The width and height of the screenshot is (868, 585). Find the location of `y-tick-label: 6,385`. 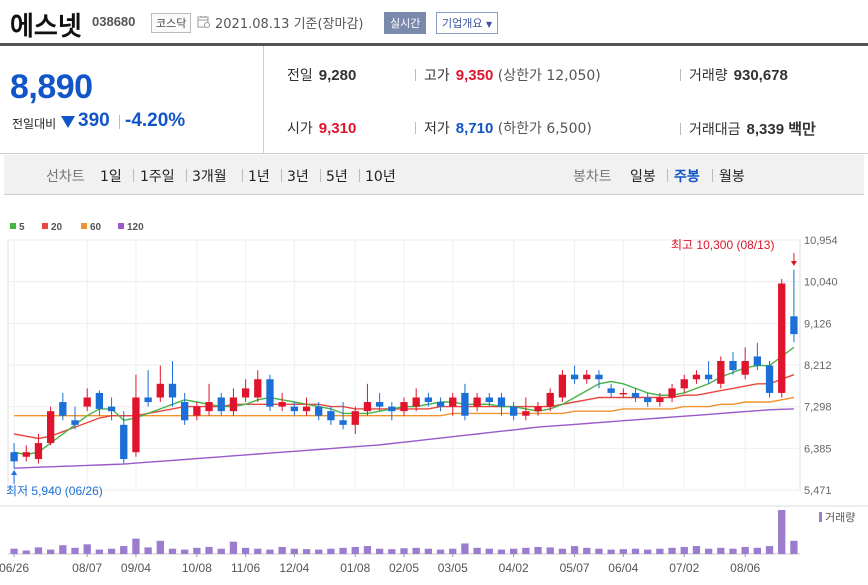

y-tick-label: 6,385 is located at coordinates (818, 449).